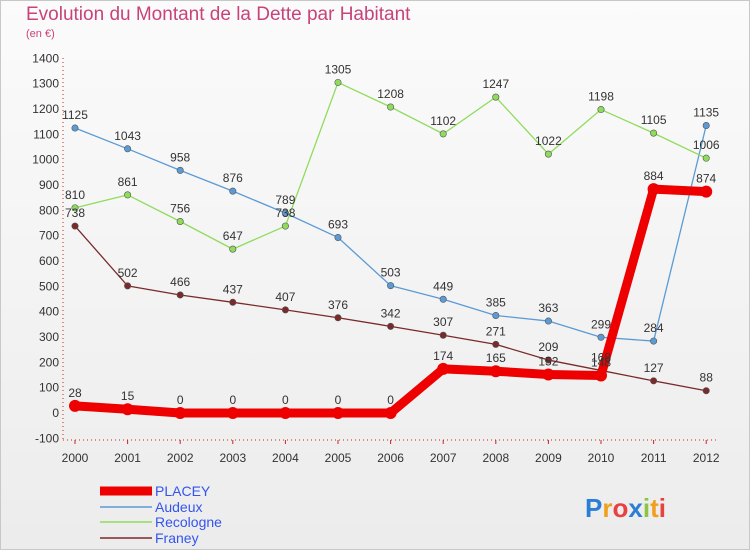 The height and width of the screenshot is (550, 750). Describe the element at coordinates (128, 273) in the screenshot. I see `data-label-franey: 502` at that location.